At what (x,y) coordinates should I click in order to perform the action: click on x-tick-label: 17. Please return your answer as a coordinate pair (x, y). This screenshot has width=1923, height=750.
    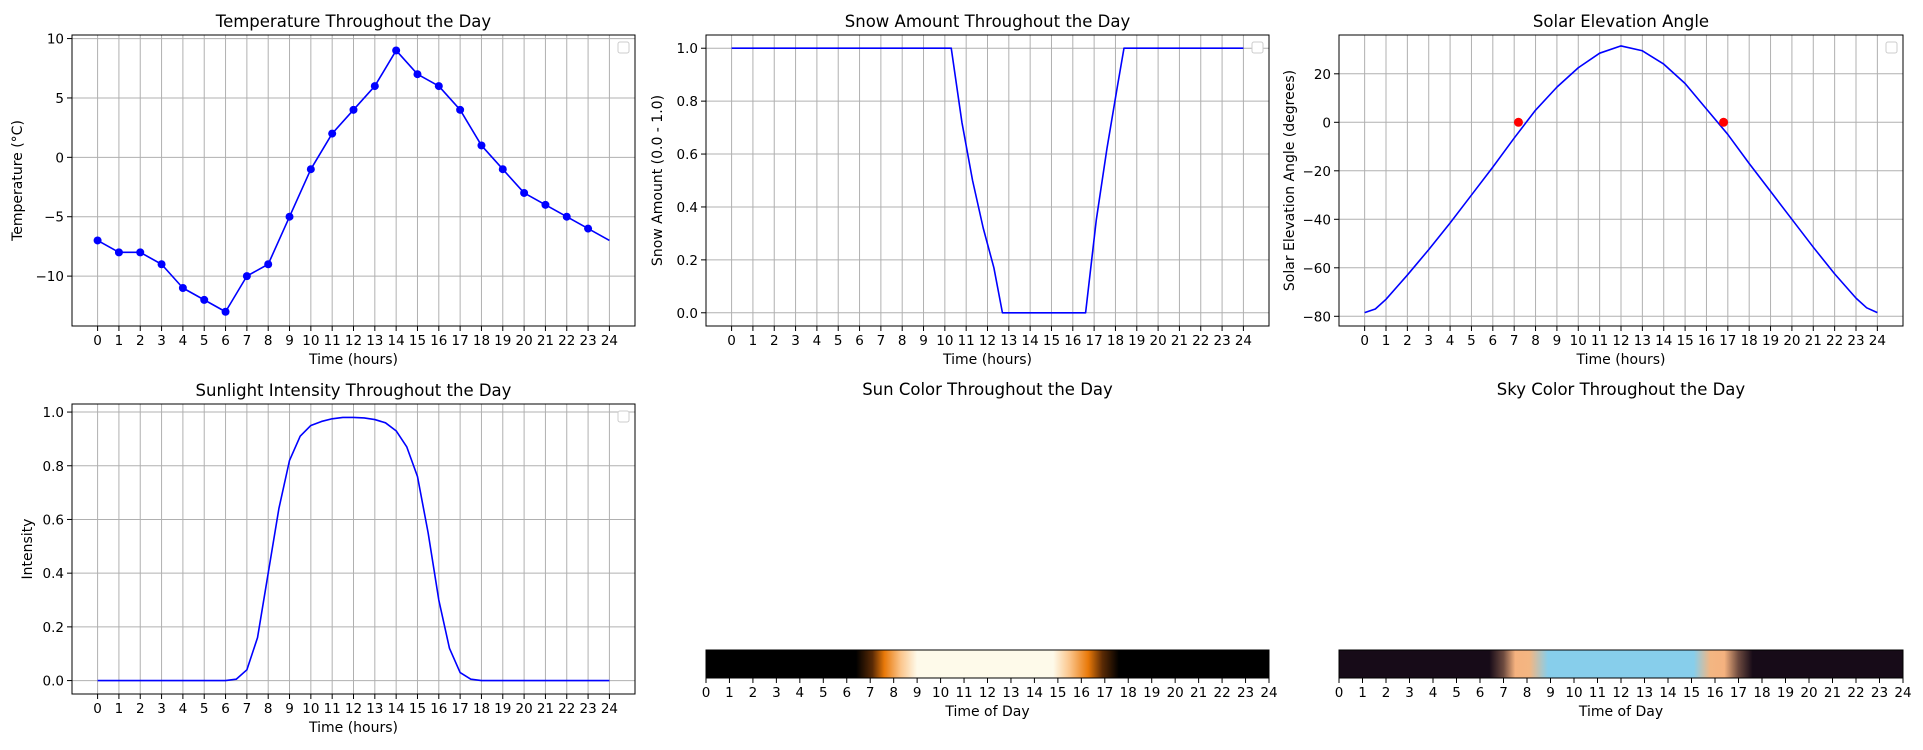
    Looking at the image, I should click on (1094, 341).